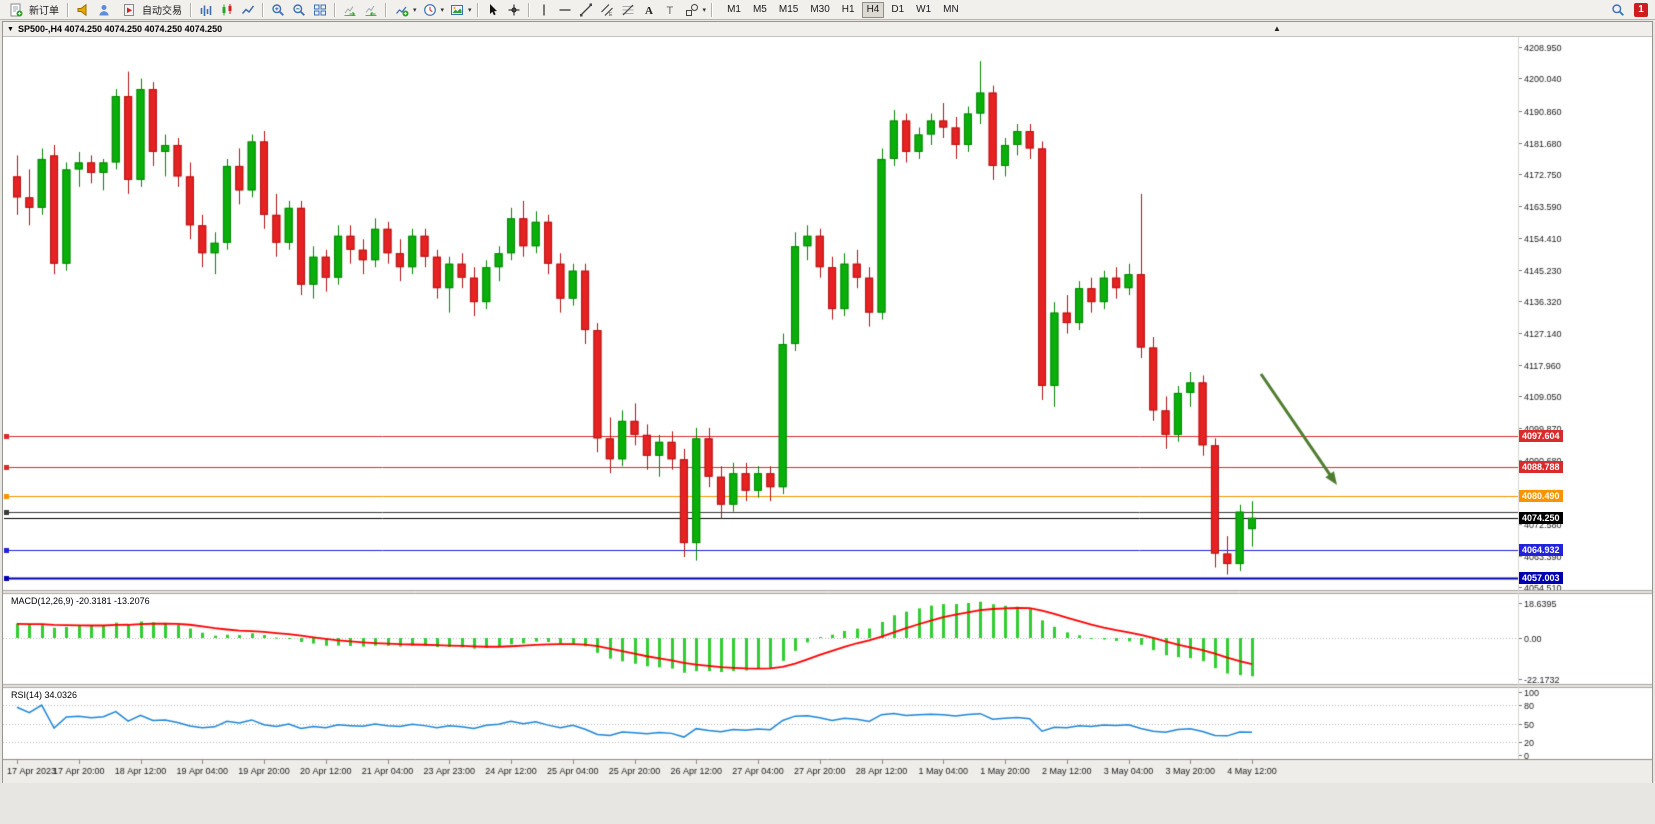 The width and height of the screenshot is (1655, 824). I want to click on timeframe-d1: D1, so click(897, 10).